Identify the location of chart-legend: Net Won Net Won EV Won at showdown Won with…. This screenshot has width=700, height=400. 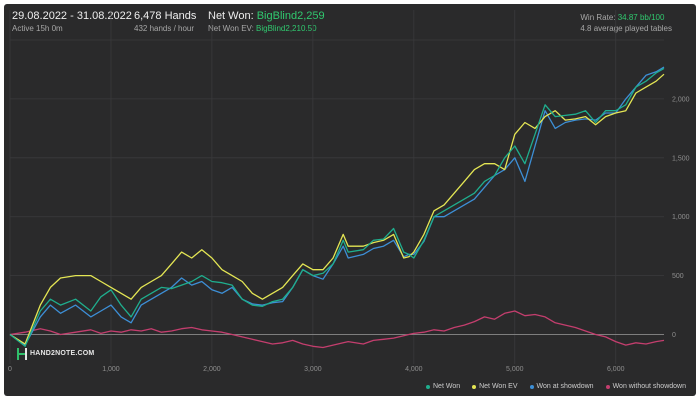
(556, 386).